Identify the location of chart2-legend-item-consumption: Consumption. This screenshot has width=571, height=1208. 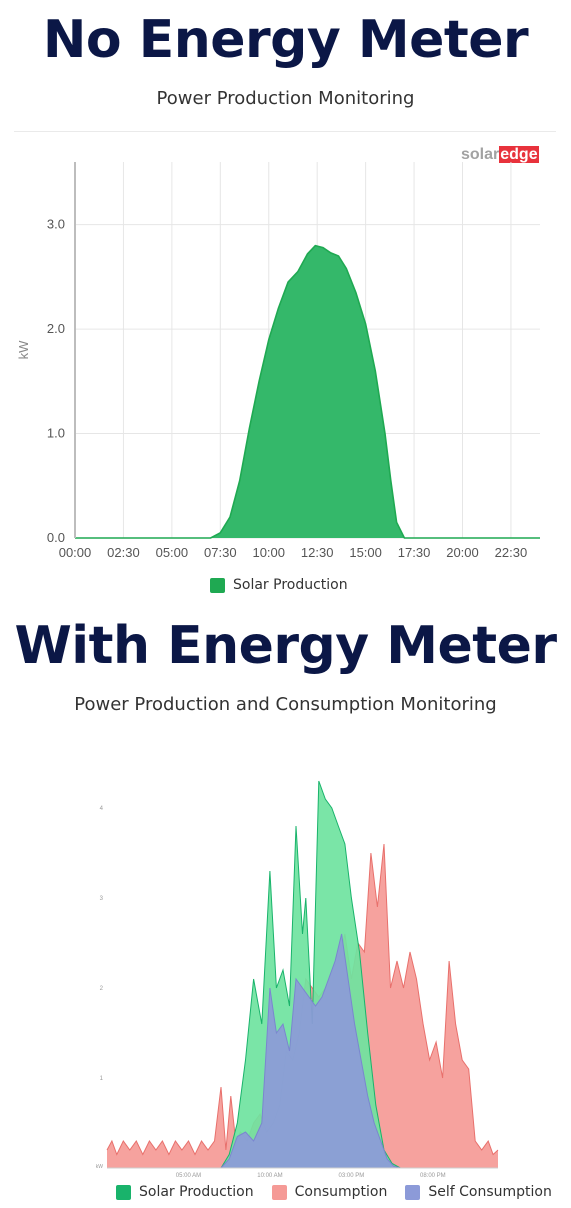
(329, 1192).